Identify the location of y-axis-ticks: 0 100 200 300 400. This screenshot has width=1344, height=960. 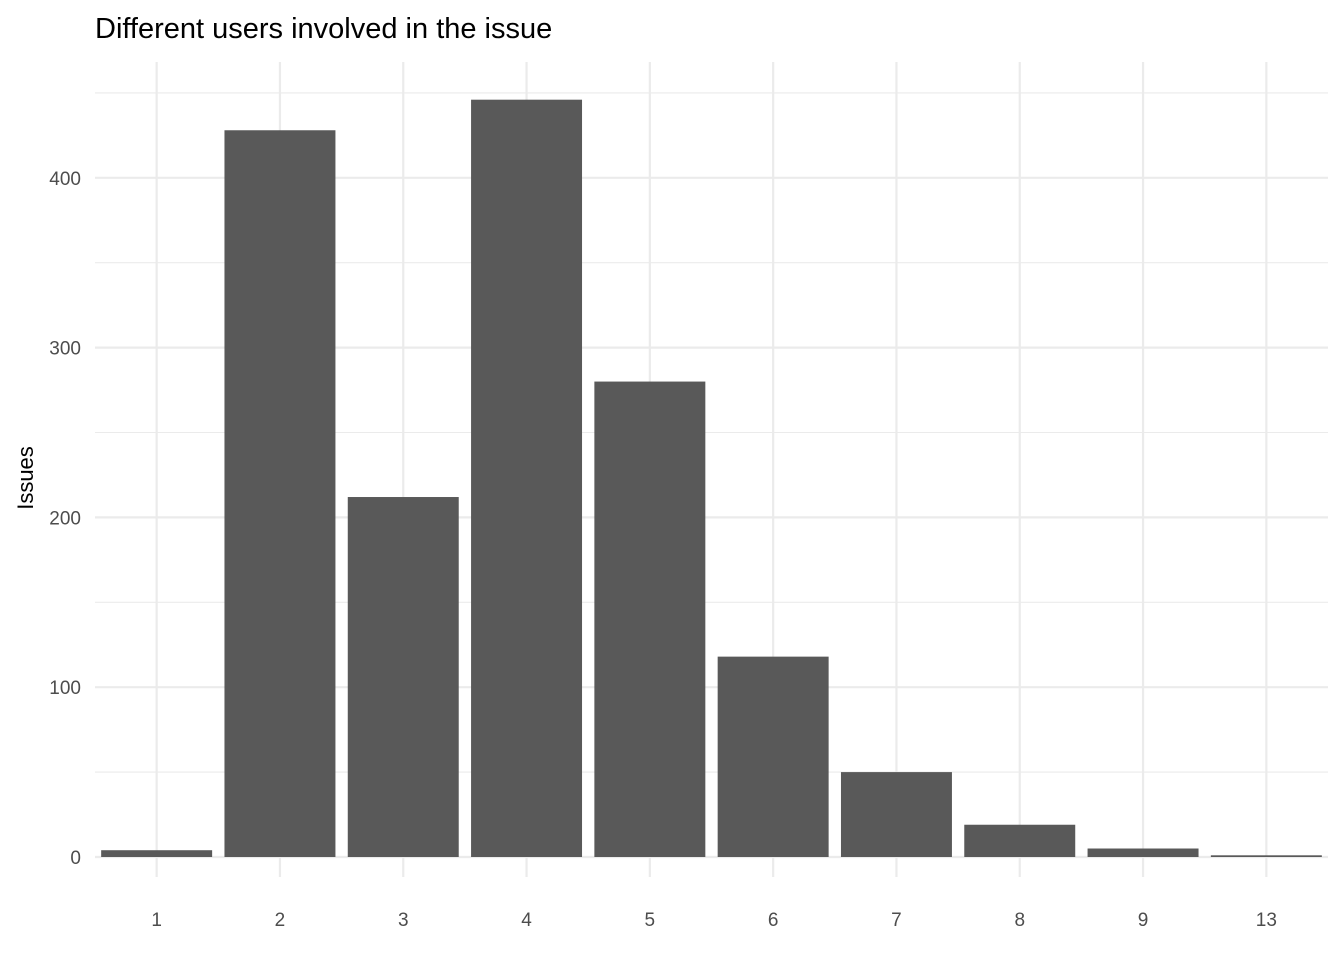
(65, 519).